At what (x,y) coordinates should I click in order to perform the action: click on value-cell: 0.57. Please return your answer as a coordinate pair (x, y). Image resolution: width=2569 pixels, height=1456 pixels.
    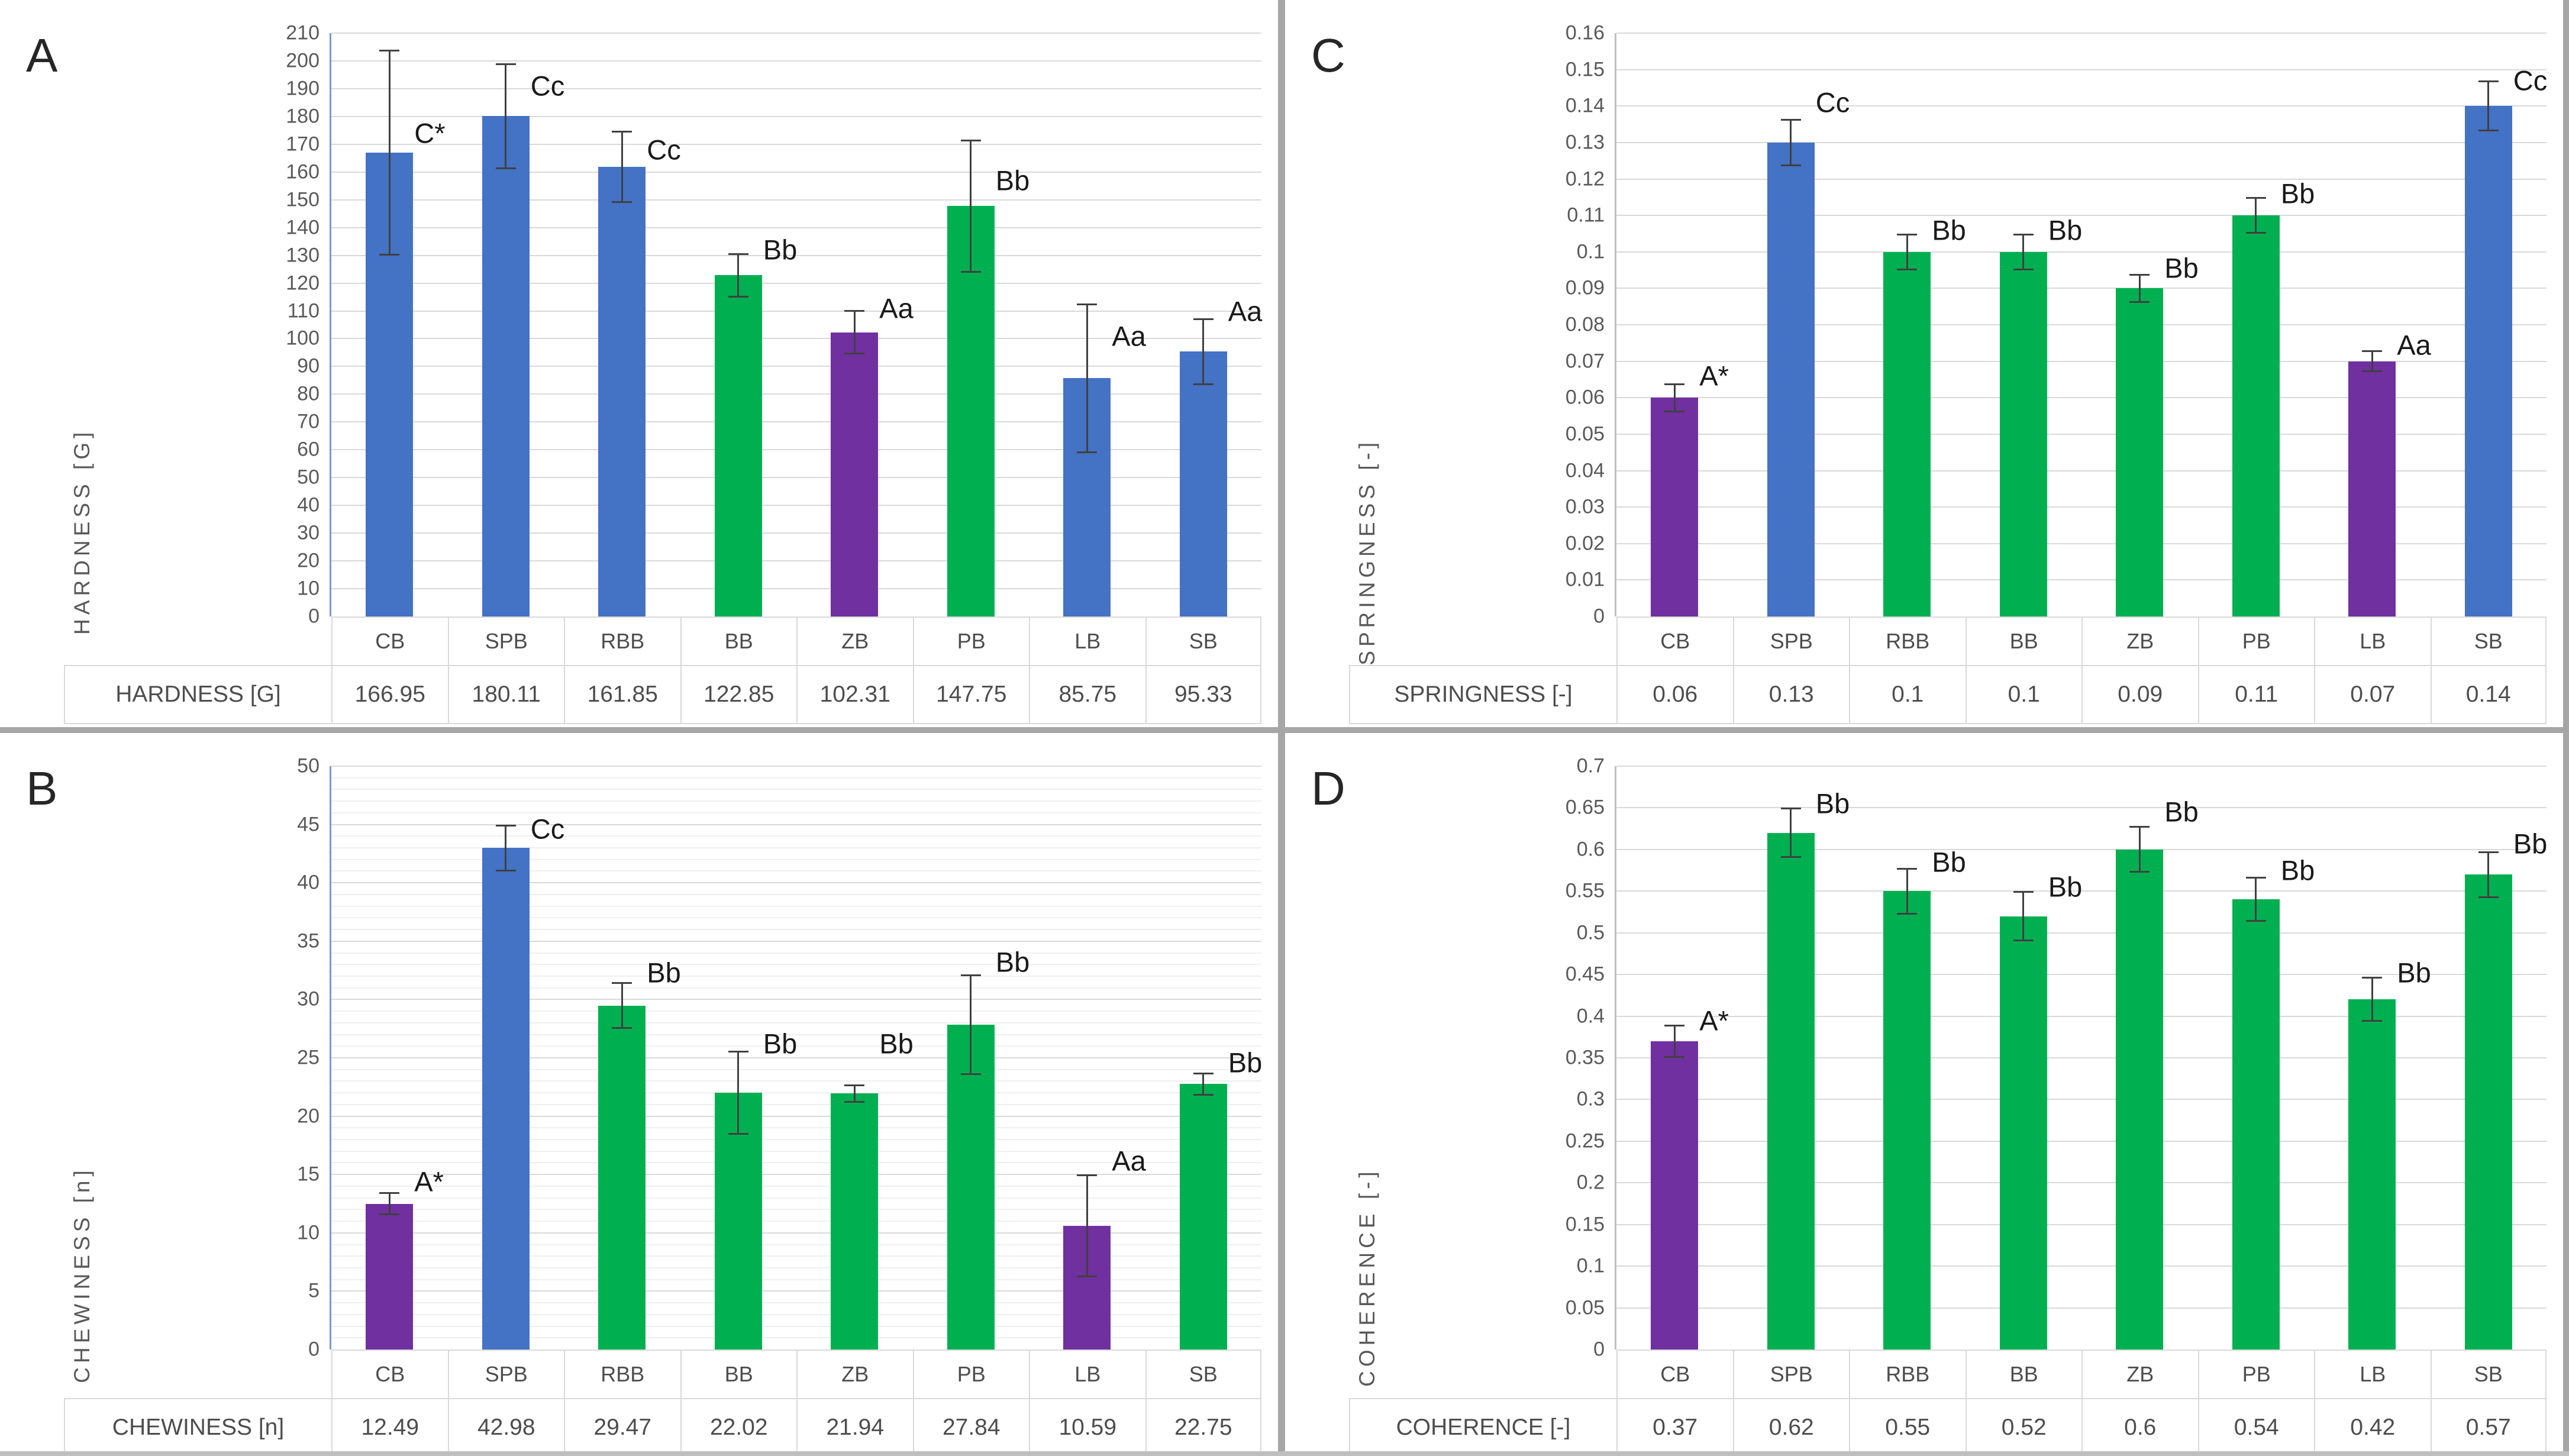
    Looking at the image, I should click on (2488, 1427).